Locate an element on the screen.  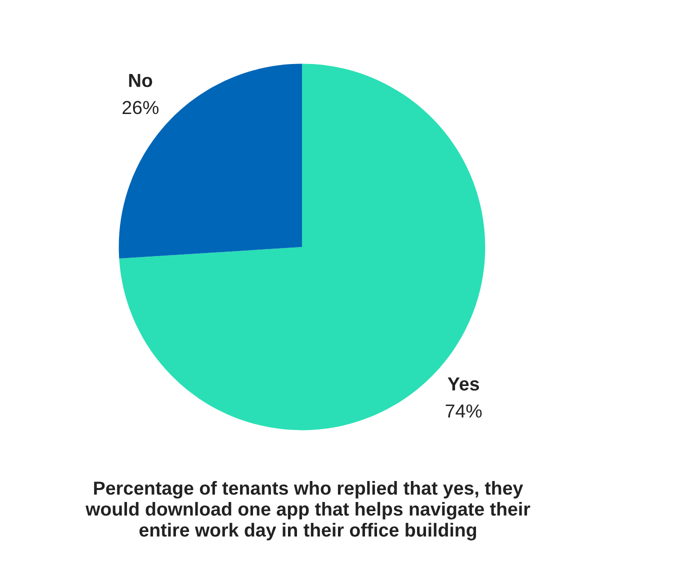
data-label: 26% is located at coordinates (140, 107).